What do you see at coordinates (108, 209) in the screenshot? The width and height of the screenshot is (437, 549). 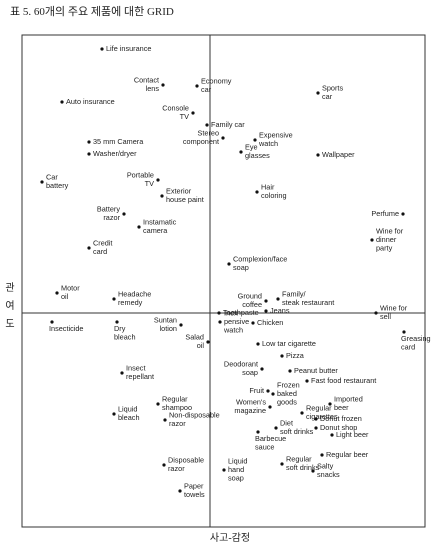 I see `item-label: Battery` at bounding box center [108, 209].